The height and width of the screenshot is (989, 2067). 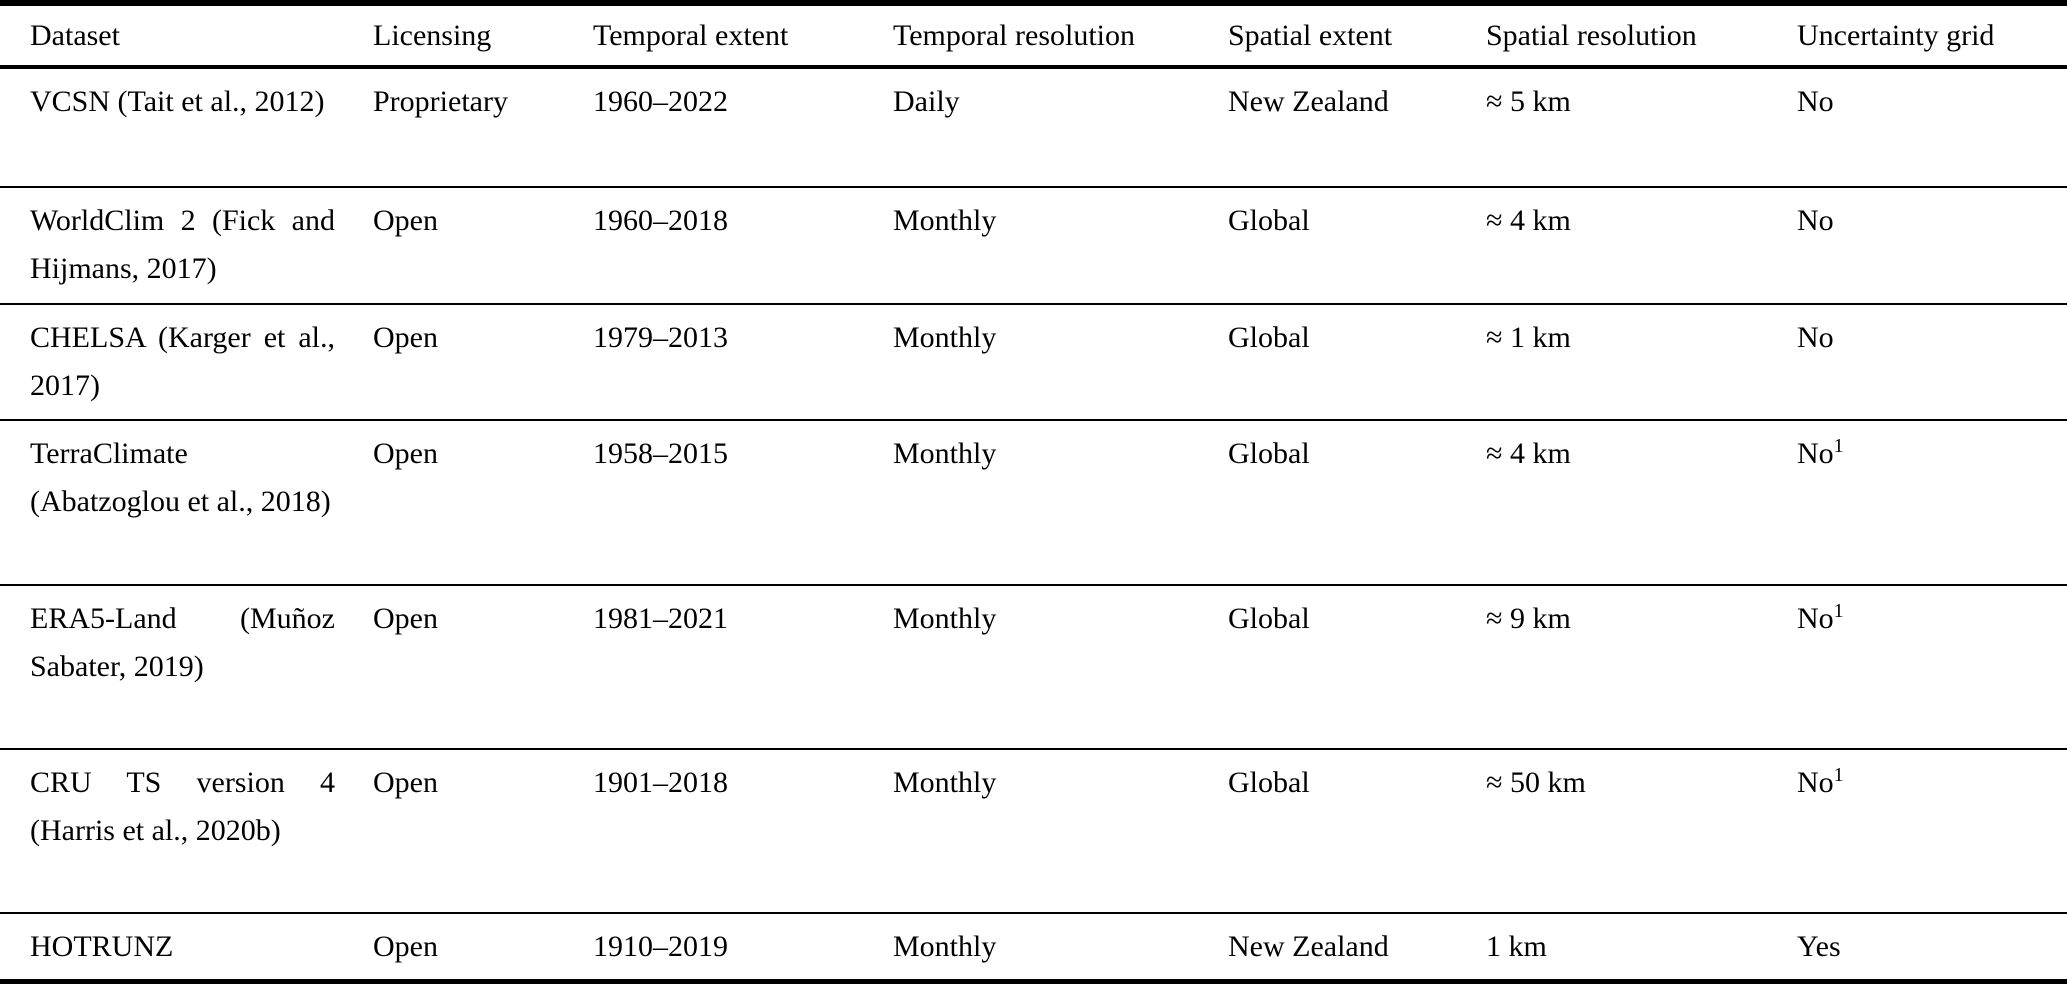 What do you see at coordinates (1819, 946) in the screenshot?
I see `uncertainty-value: Yes` at bounding box center [1819, 946].